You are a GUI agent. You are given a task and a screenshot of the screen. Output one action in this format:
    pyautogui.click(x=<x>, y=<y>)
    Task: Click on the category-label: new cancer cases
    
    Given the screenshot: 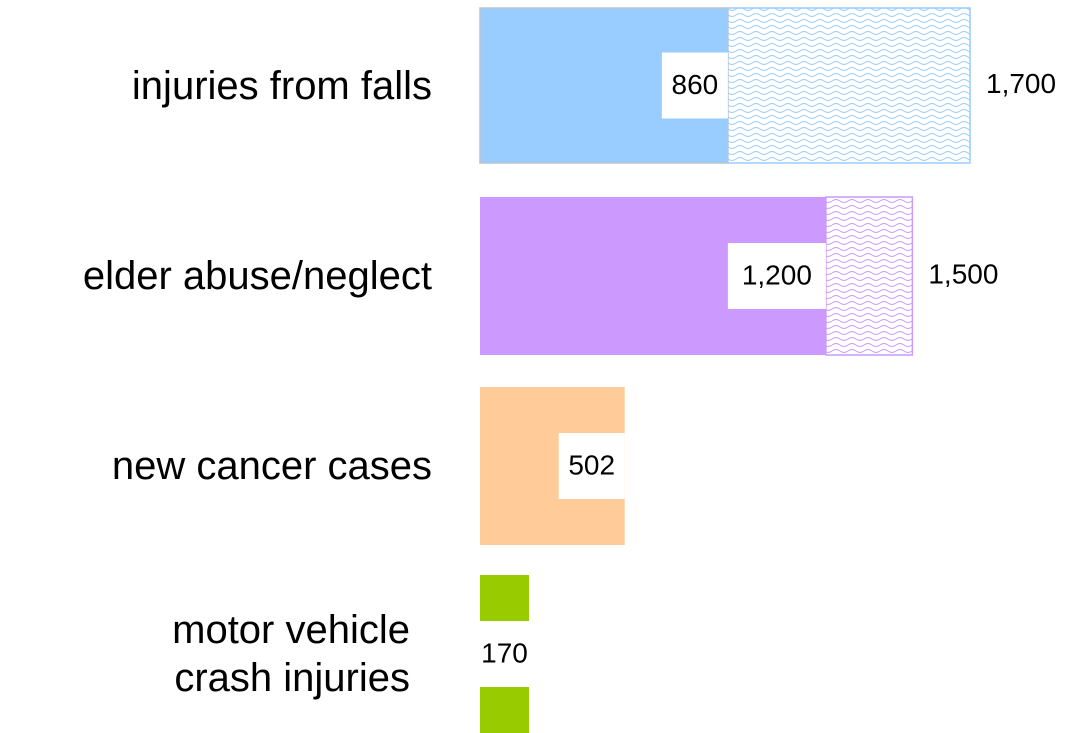 What is the action you would take?
    pyautogui.click(x=271, y=466)
    